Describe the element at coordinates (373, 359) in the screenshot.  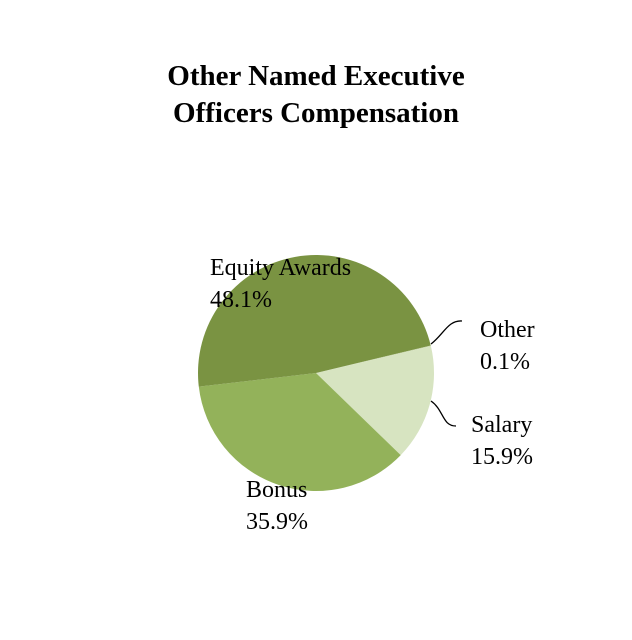
I see `pie-slice-other` at that location.